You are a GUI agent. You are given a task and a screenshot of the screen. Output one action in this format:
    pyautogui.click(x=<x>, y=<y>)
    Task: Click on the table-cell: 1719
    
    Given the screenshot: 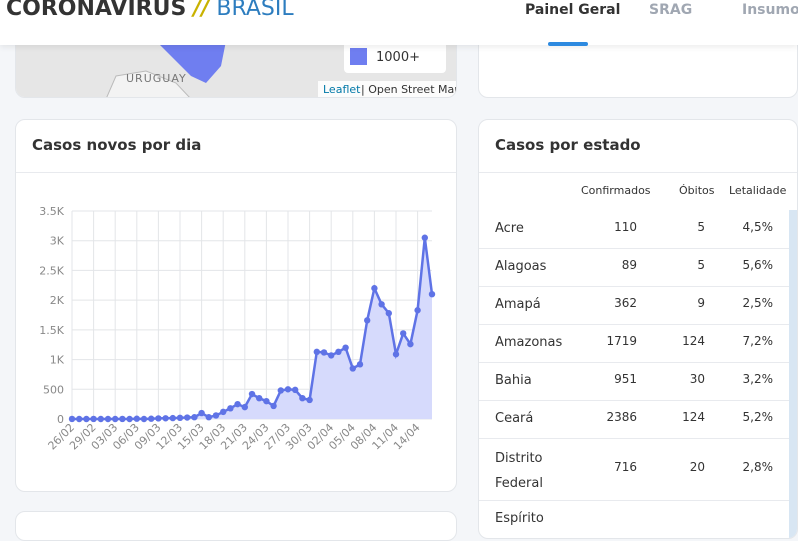 What is the action you would take?
    pyautogui.click(x=621, y=341)
    